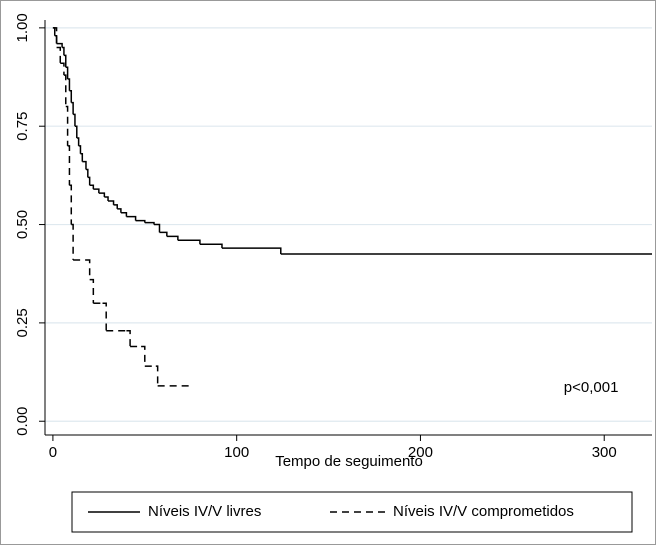 This screenshot has width=656, height=550. What do you see at coordinates (604, 452) in the screenshot?
I see `x-tick-label: 300` at bounding box center [604, 452].